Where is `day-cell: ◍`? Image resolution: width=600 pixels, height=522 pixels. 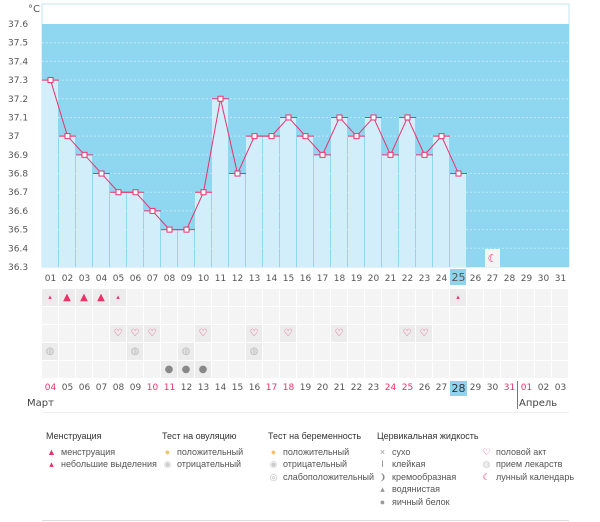 day-cell: ◍ is located at coordinates (50, 351).